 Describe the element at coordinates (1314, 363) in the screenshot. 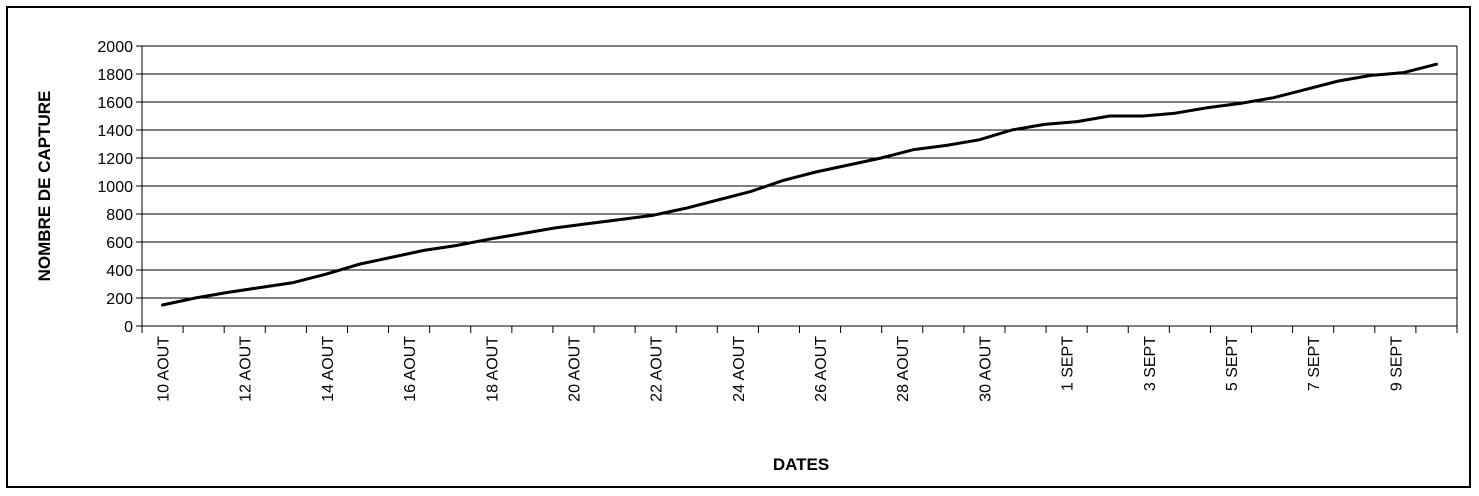

I see `x-tick-label: 7 SEPT` at that location.